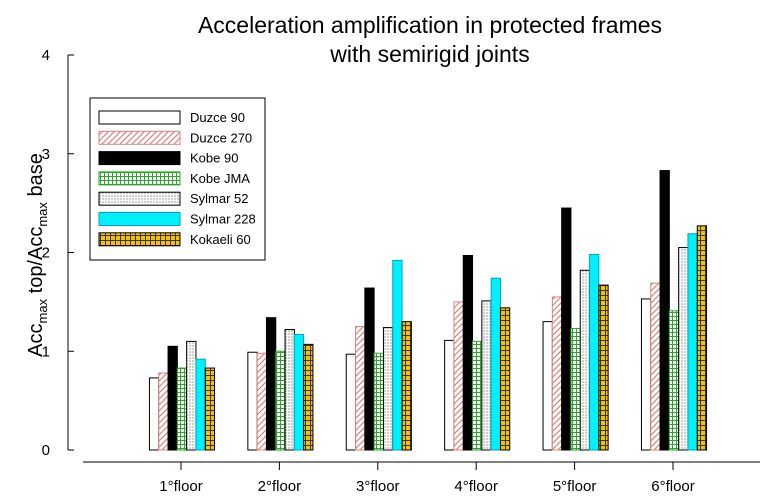 The width and height of the screenshot is (768, 499). I want to click on legend-label: Duzce 90, so click(217, 117).